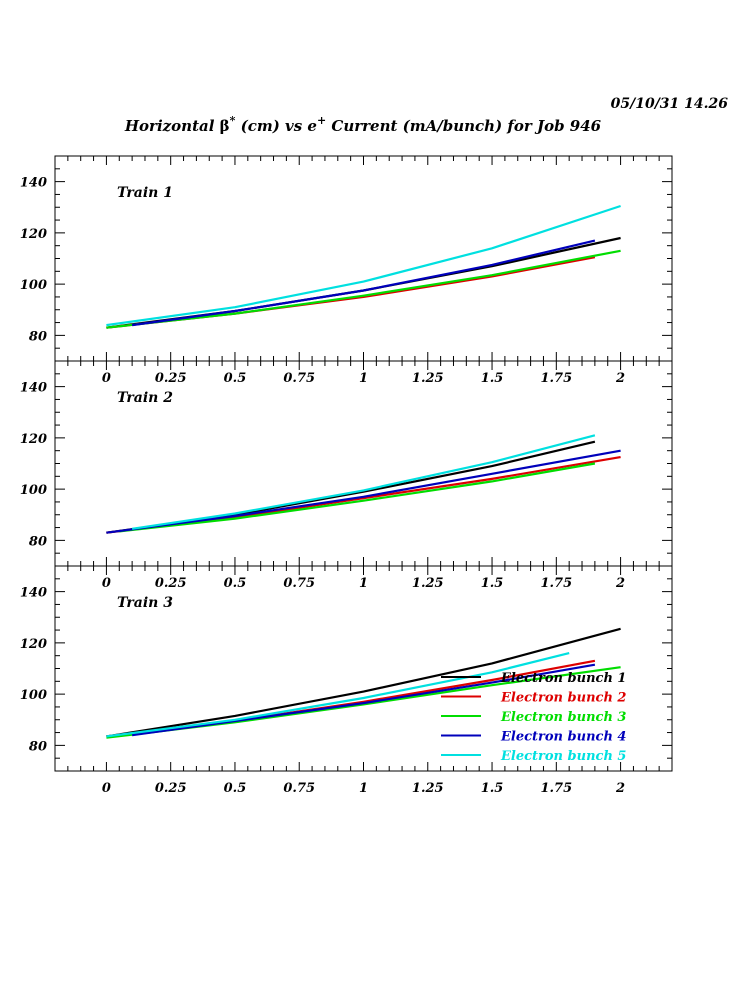  I want to click on title-mid: (cm) vs e, so click(276, 126).